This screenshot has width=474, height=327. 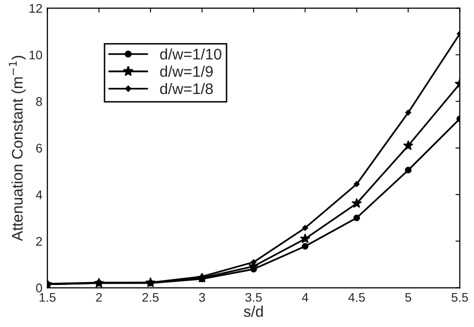 What do you see at coordinates (186, 88) in the screenshot?
I see `legend-label: d/w=1/8` at bounding box center [186, 88].